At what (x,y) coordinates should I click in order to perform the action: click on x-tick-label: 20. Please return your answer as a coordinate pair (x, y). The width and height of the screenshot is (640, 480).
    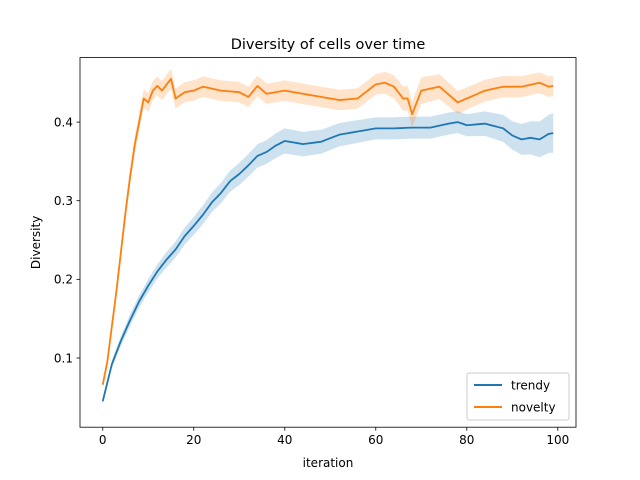
    Looking at the image, I should click on (193, 440).